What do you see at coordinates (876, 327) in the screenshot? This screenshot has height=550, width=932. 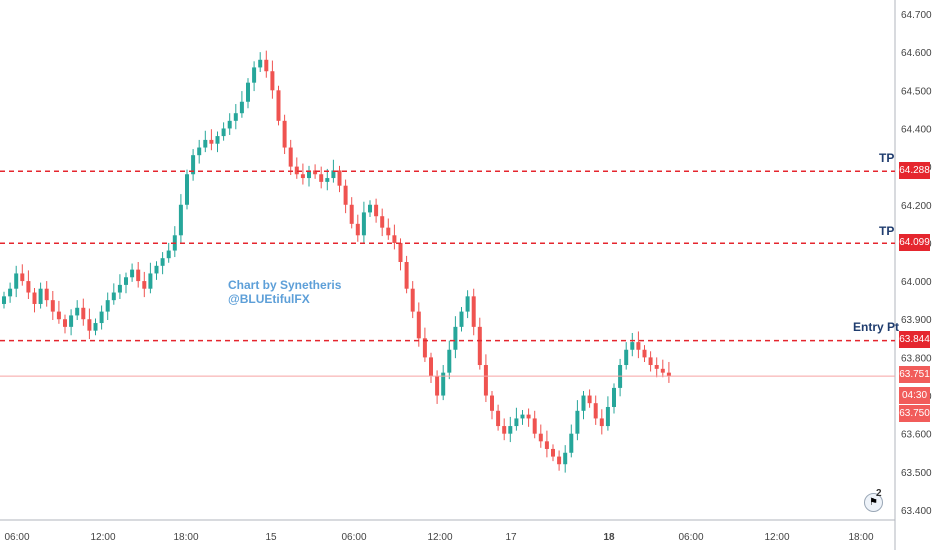 I see `level-label-entry: Entry Pt` at bounding box center [876, 327].